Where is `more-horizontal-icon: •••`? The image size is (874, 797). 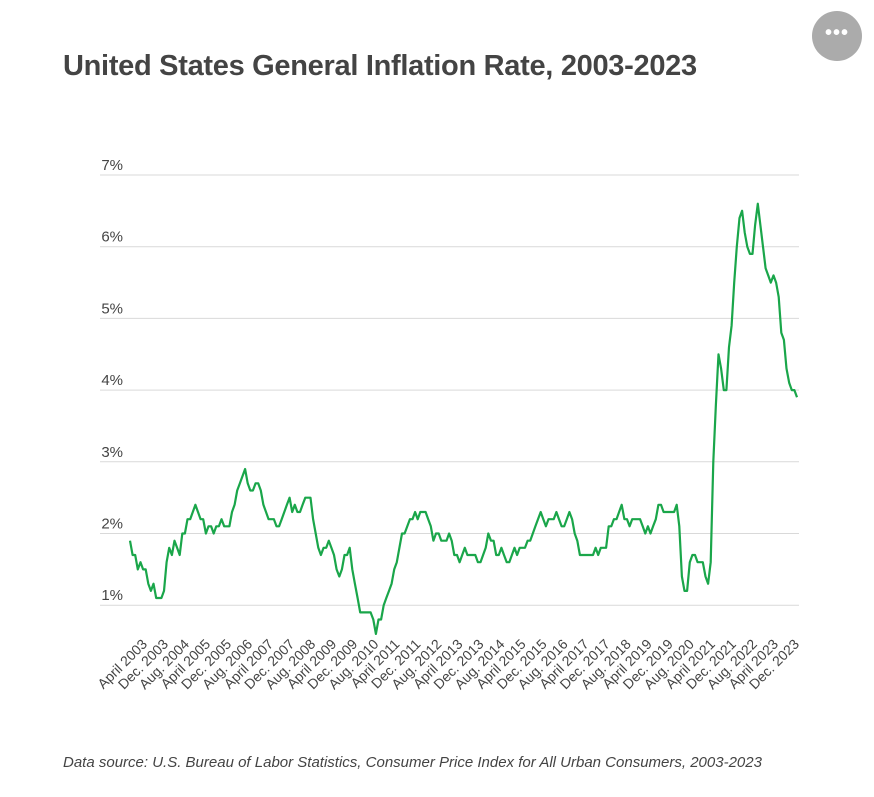
more-horizontal-icon: ••• is located at coordinates (836, 33).